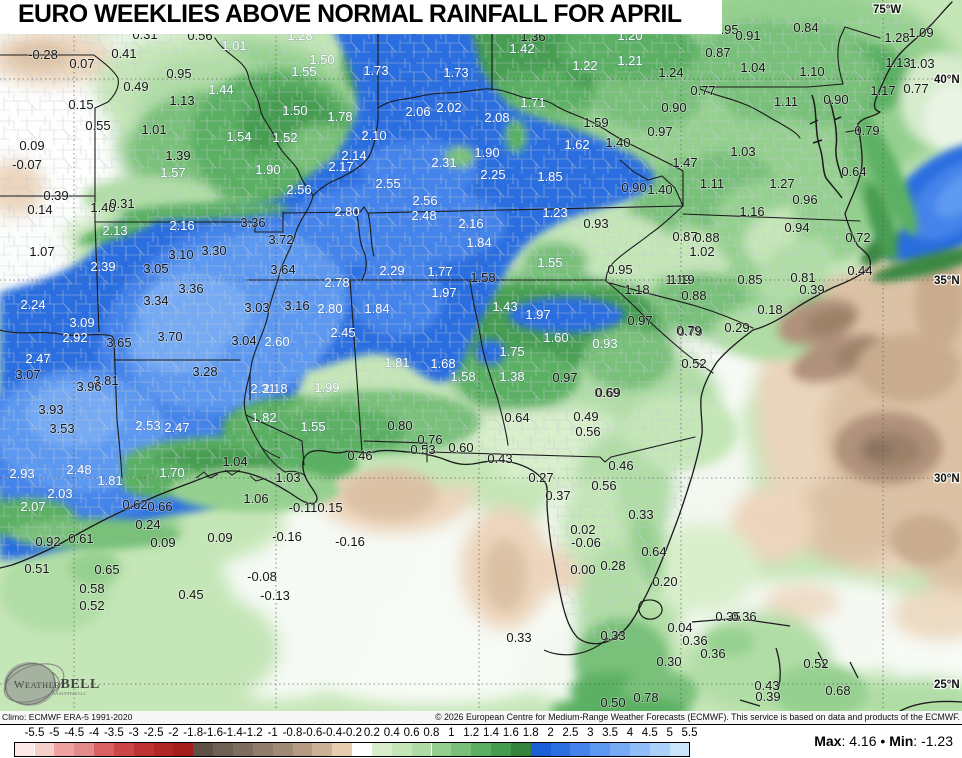 The width and height of the screenshot is (962, 758). What do you see at coordinates (256, 307) in the screenshot?
I see `svg-text: 3.03` at bounding box center [256, 307].